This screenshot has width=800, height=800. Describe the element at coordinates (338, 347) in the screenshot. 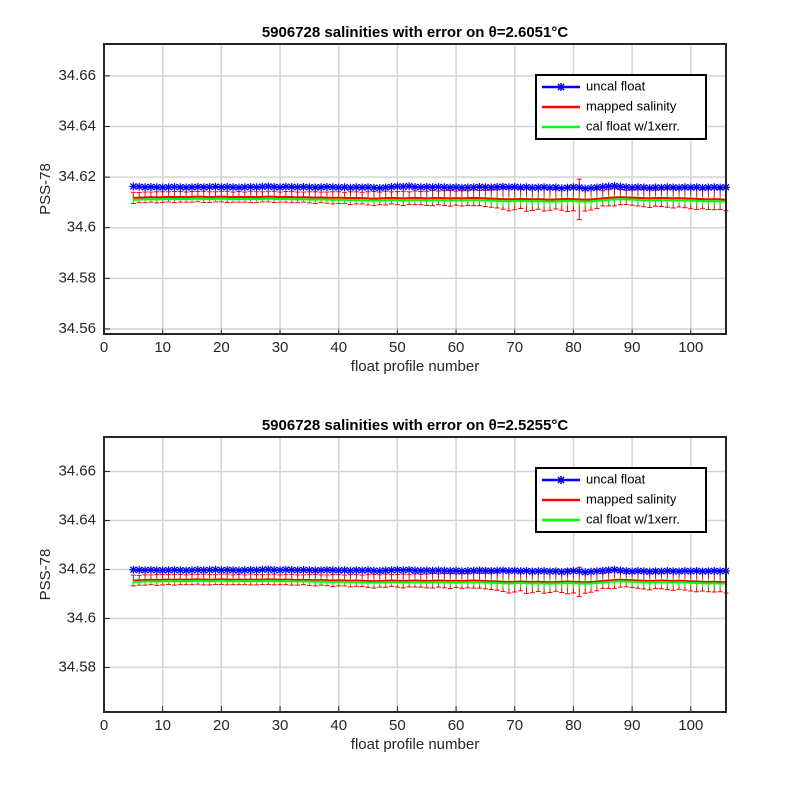

I see `x-tick-label: 40` at that location.